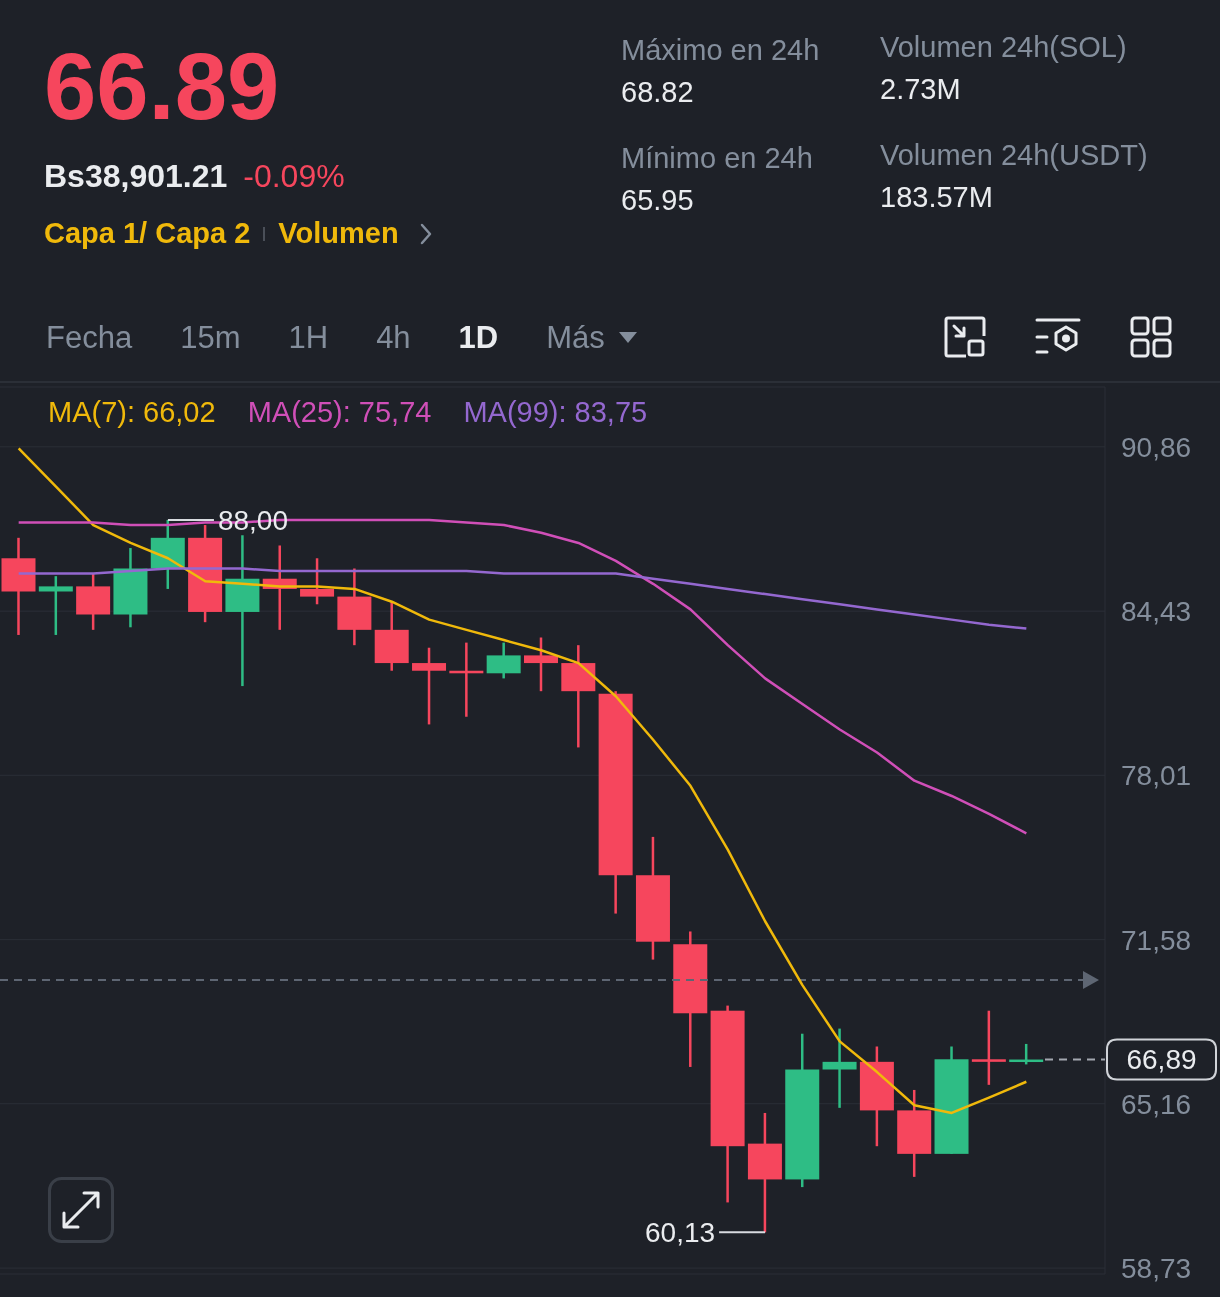  I want to click on text: Mínimo en 24h, so click(717, 158).